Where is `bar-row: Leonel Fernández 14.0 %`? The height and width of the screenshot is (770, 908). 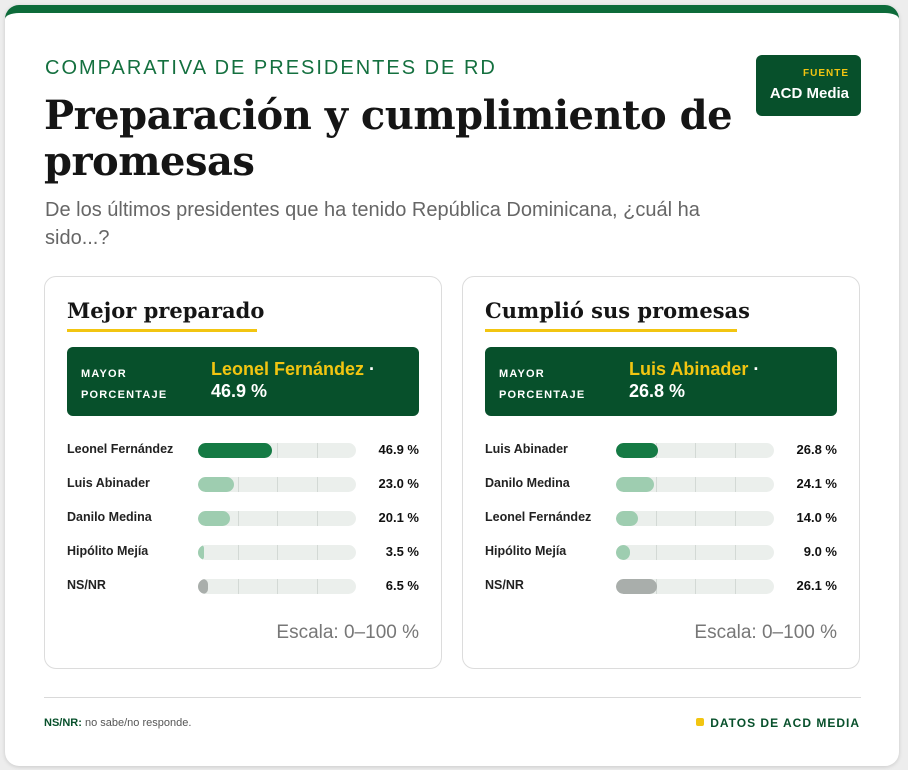 bar-row: Leonel Fernández 14.0 % is located at coordinates (661, 518).